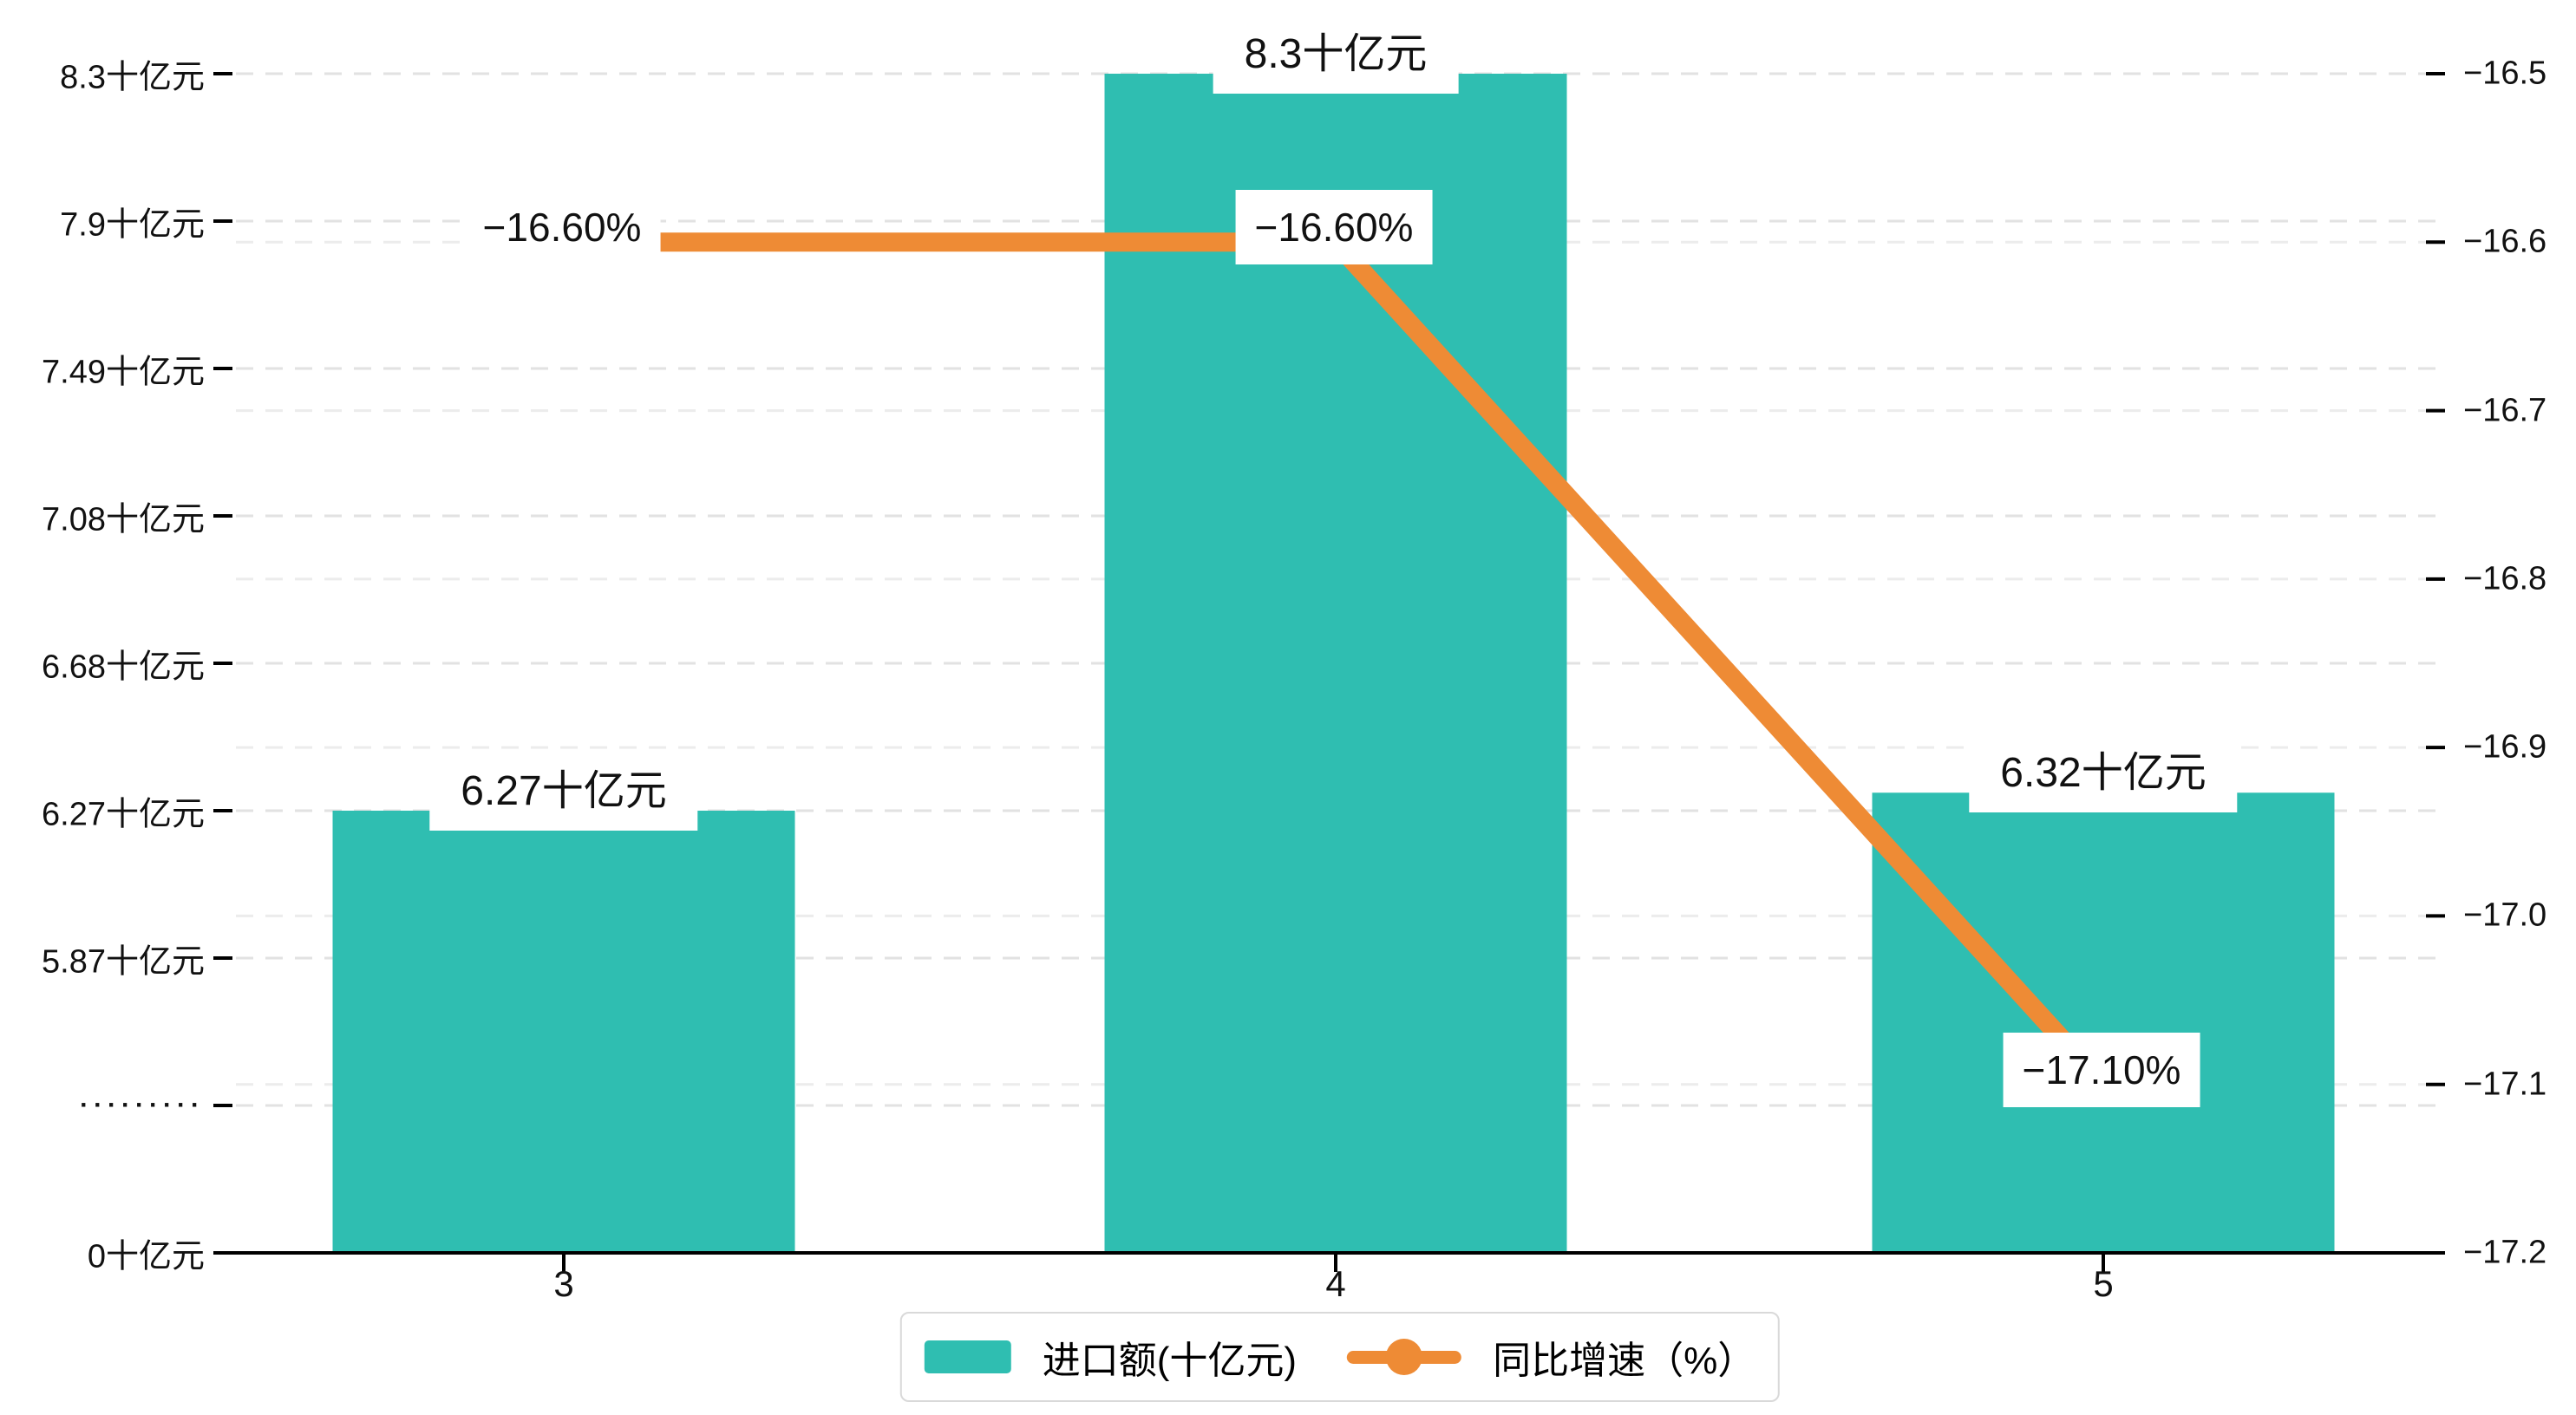 Image resolution: width=2576 pixels, height=1415 pixels. Describe the element at coordinates (142, 1105) in the screenshot. I see `left-axis-label: ·········` at that location.